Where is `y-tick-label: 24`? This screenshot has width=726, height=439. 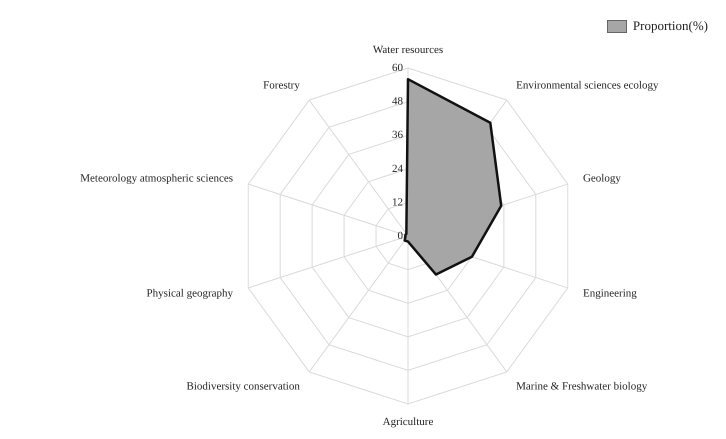
y-tick-label: 24 is located at coordinates (398, 168).